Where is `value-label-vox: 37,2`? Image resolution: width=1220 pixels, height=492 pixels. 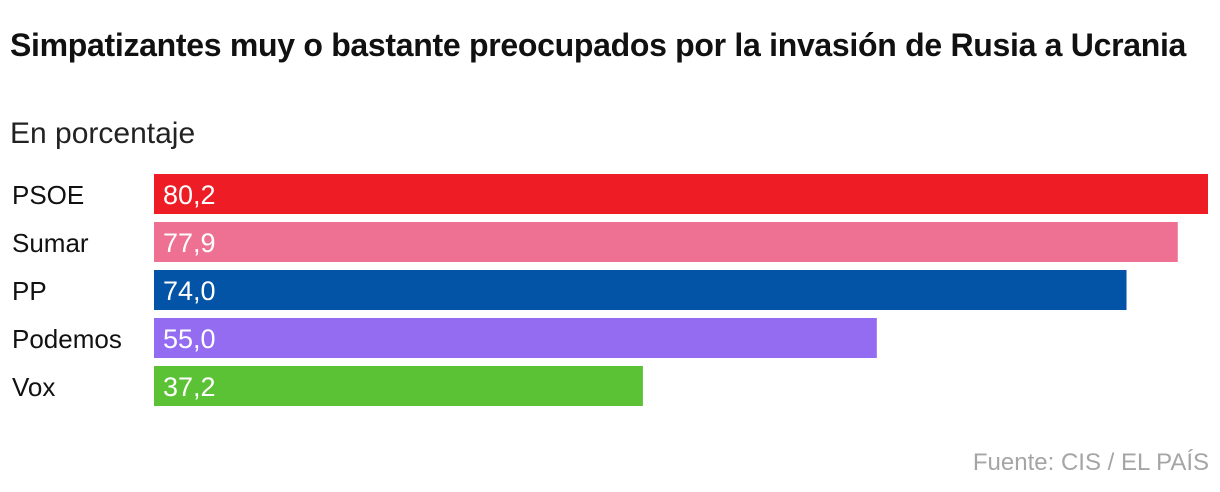 value-label-vox: 37,2 is located at coordinates (189, 387).